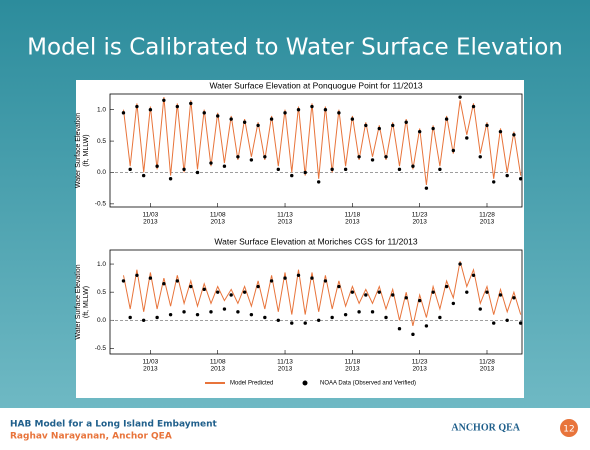  What do you see at coordinates (568, 430) in the screenshot?
I see `page-number: 12` at bounding box center [568, 430].